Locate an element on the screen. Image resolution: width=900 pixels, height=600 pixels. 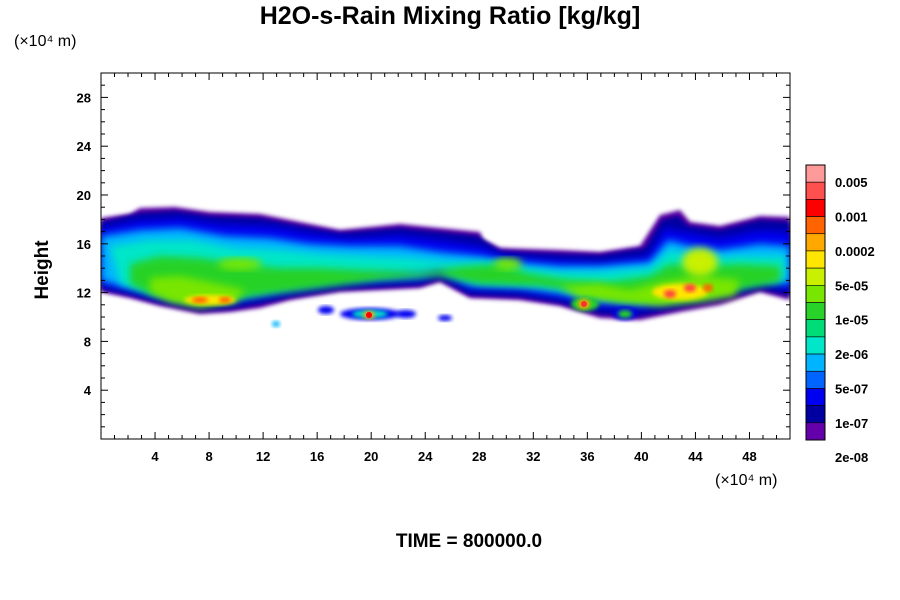
colorbar-label: 0.0002 is located at coordinates (855, 251).